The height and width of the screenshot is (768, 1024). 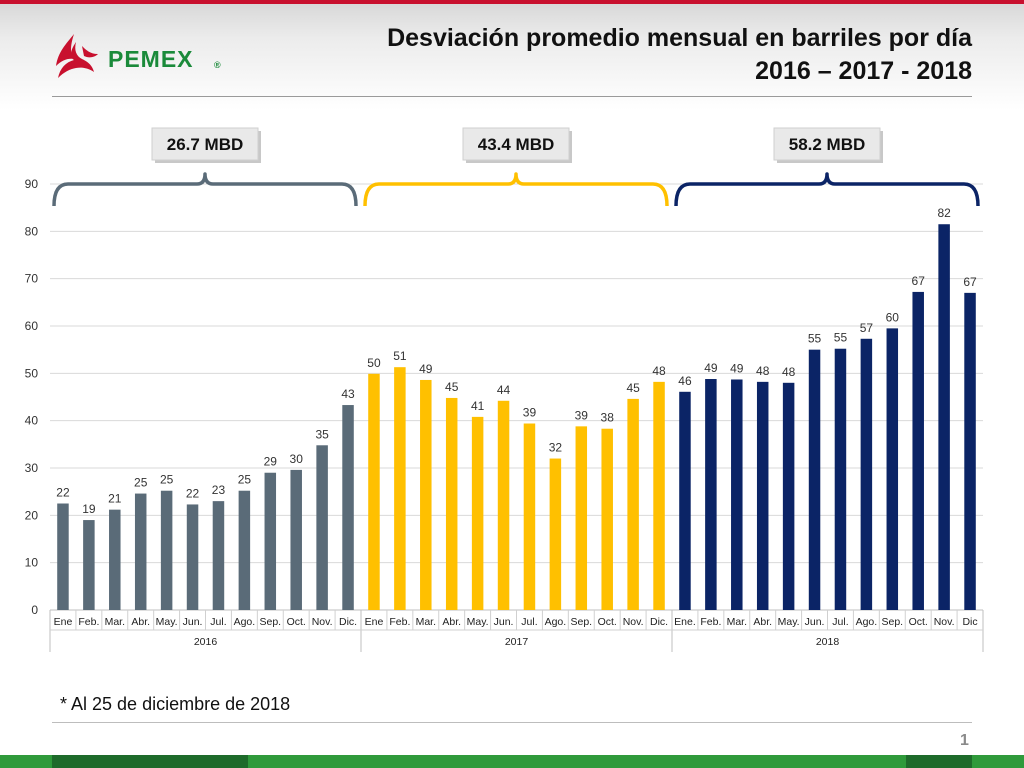 I want to click on average-box-2018, so click(x=827, y=144).